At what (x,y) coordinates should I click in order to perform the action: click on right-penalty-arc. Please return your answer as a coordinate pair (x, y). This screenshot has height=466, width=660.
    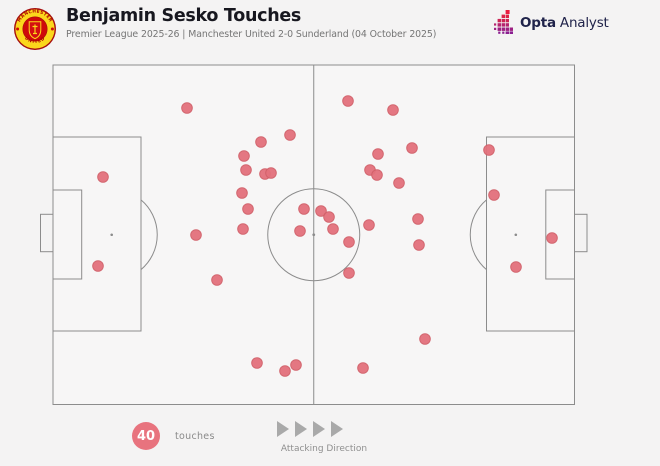
    Looking at the image, I should click on (478, 234).